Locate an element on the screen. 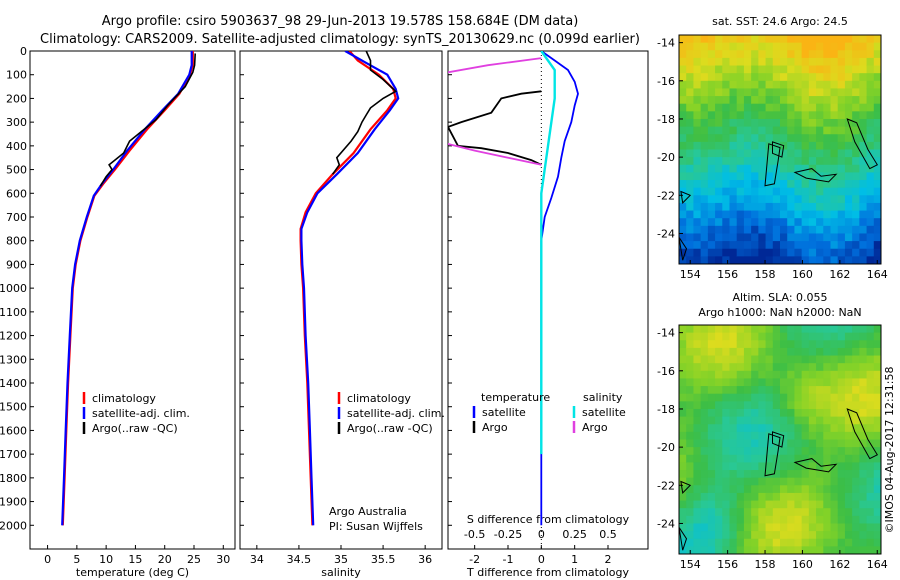  sst-map-coastline is located at coordinates (683, 249).